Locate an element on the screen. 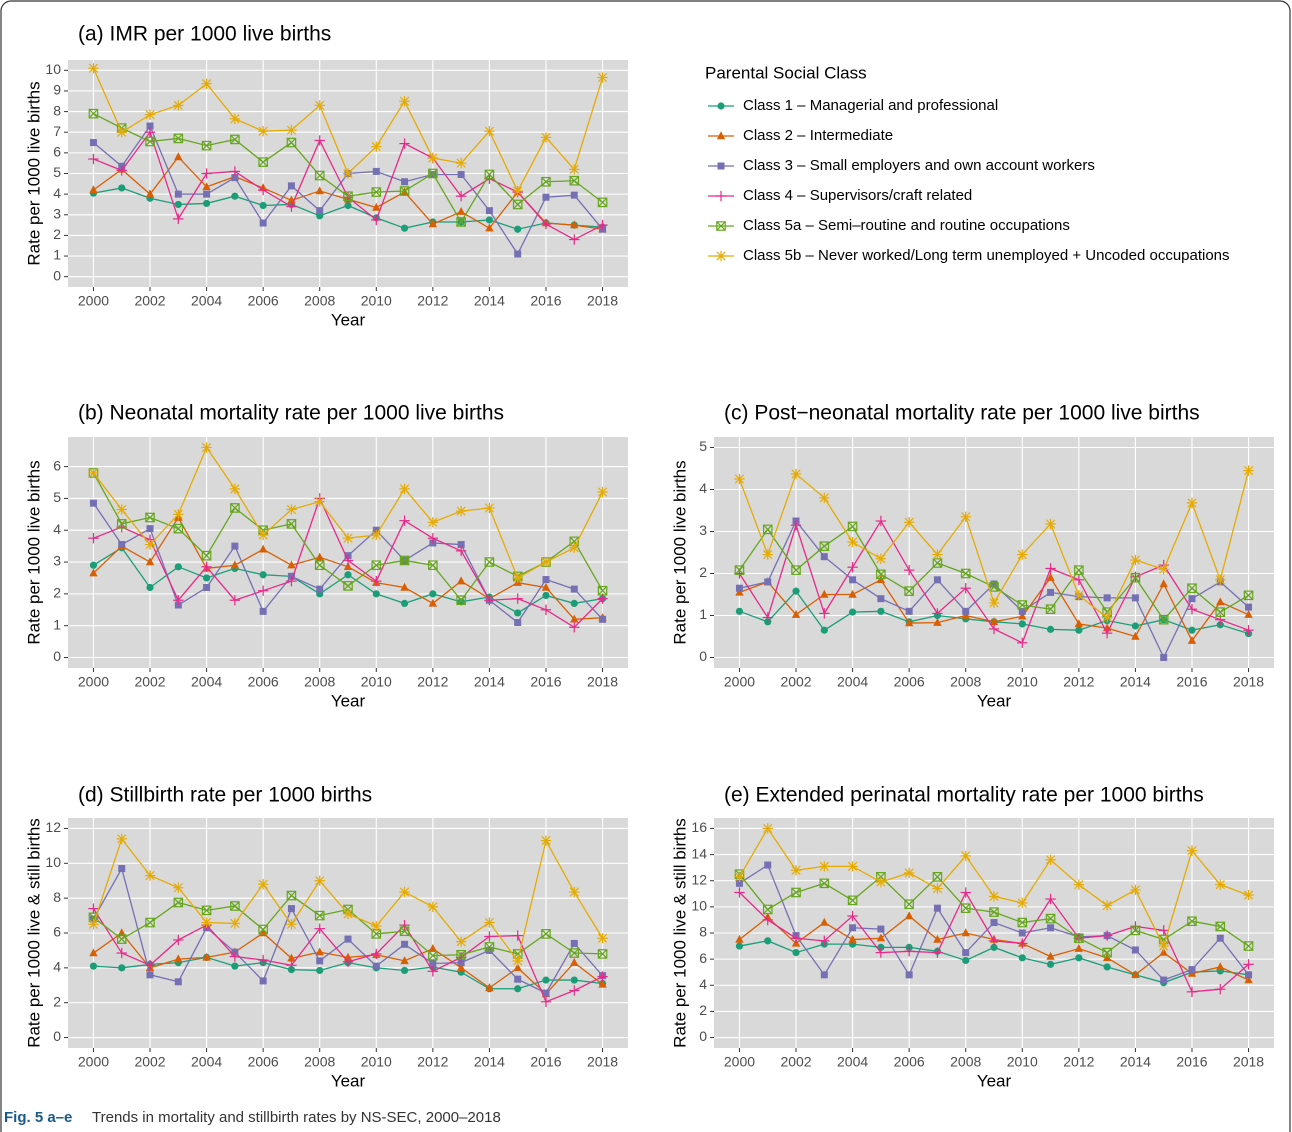 The image size is (1292, 1132). x-tick-label: 2018 is located at coordinates (602, 1062).